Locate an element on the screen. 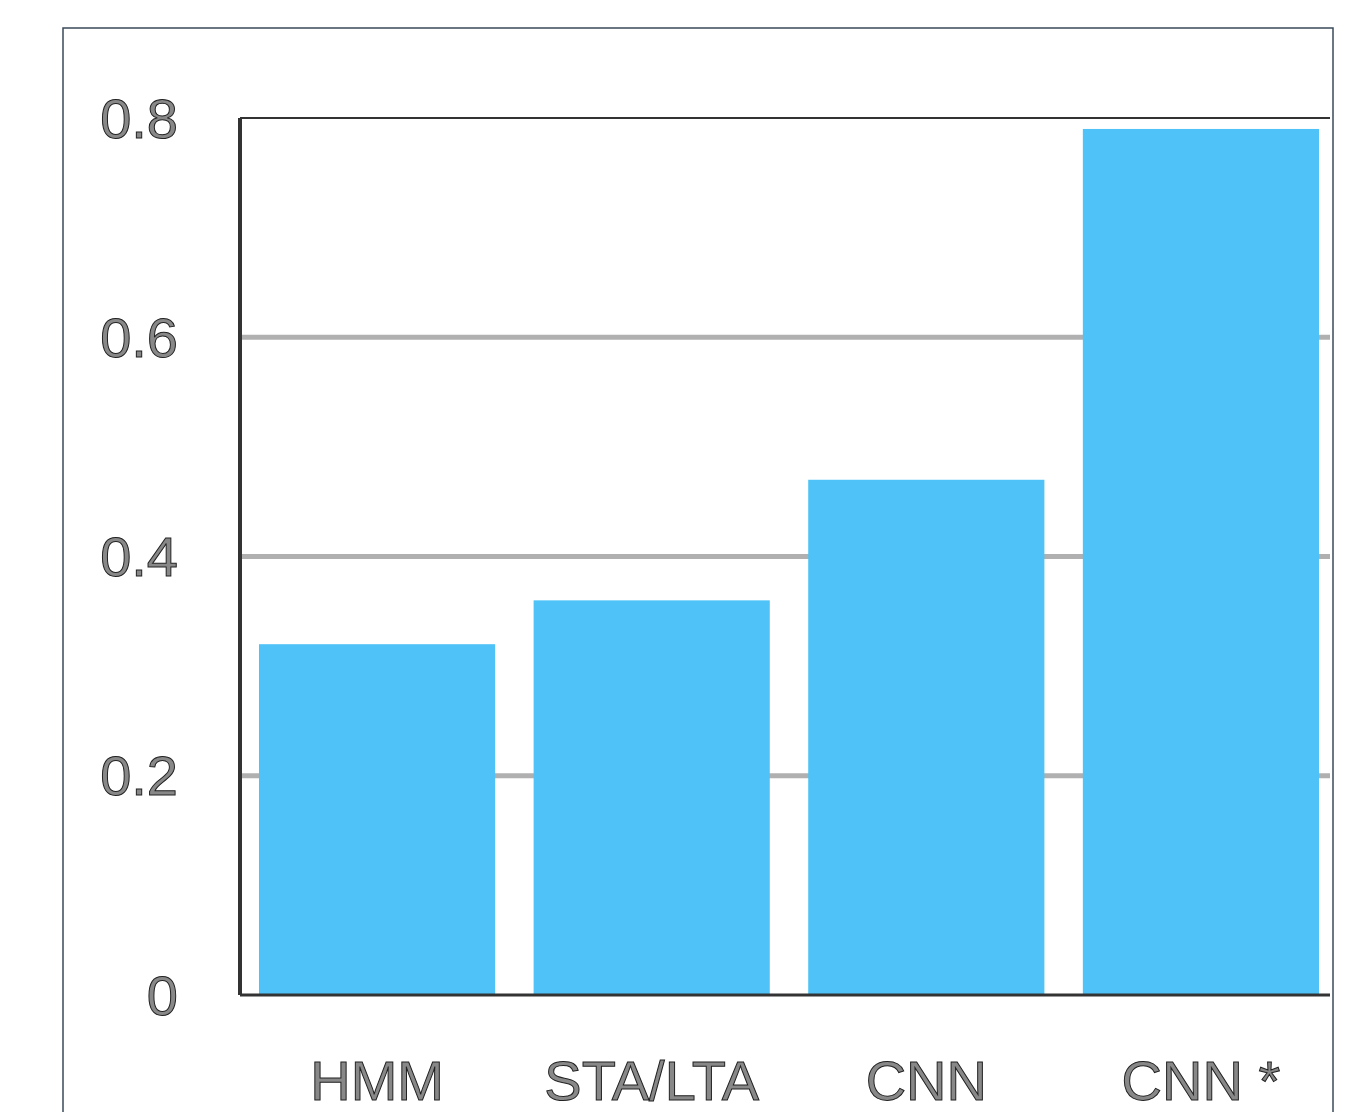  x-tick-label: CNN * is located at coordinates (1201, 1080).